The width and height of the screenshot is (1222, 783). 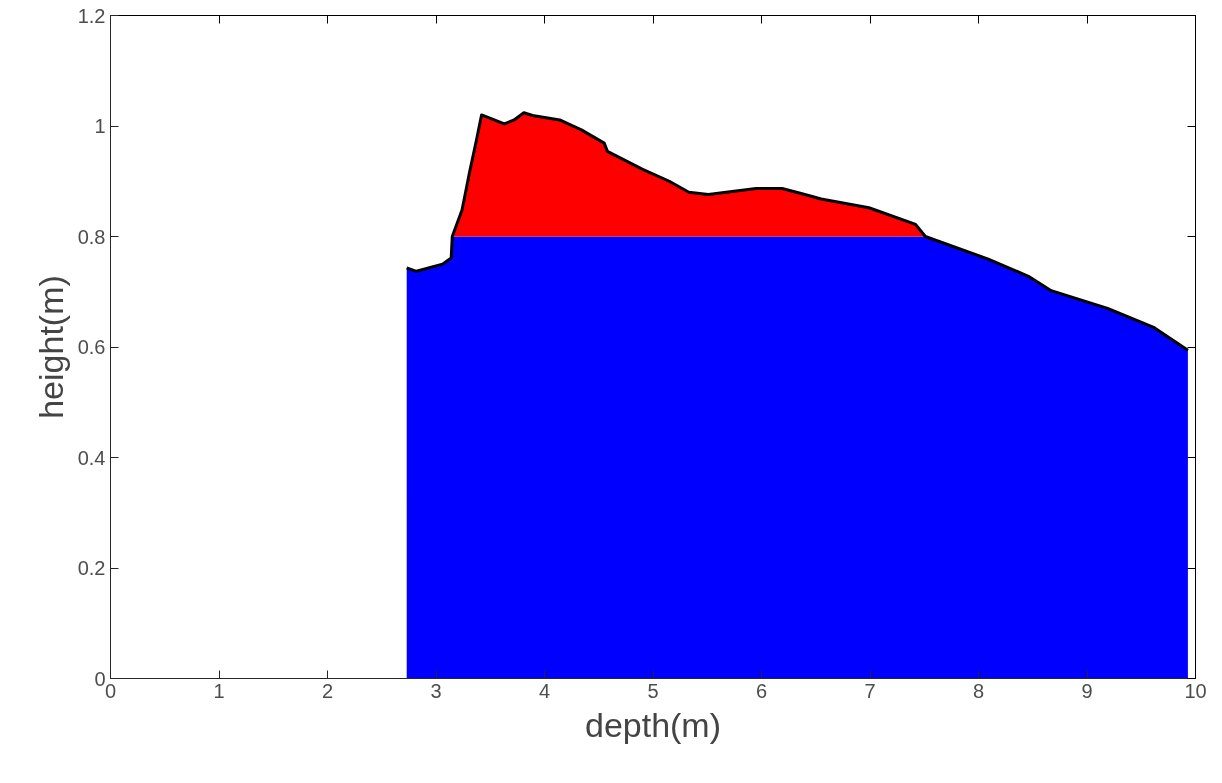 I want to click on y-tick-label: 0.6, so click(x=91, y=347).